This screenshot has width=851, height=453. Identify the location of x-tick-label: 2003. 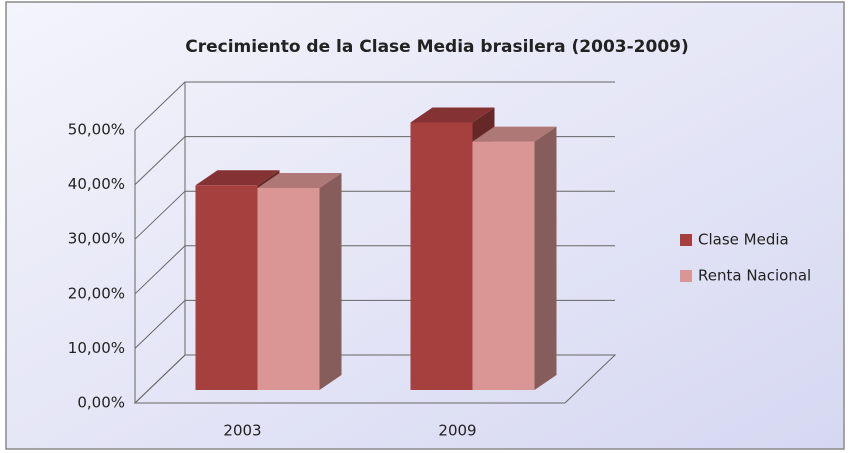
(242, 431).